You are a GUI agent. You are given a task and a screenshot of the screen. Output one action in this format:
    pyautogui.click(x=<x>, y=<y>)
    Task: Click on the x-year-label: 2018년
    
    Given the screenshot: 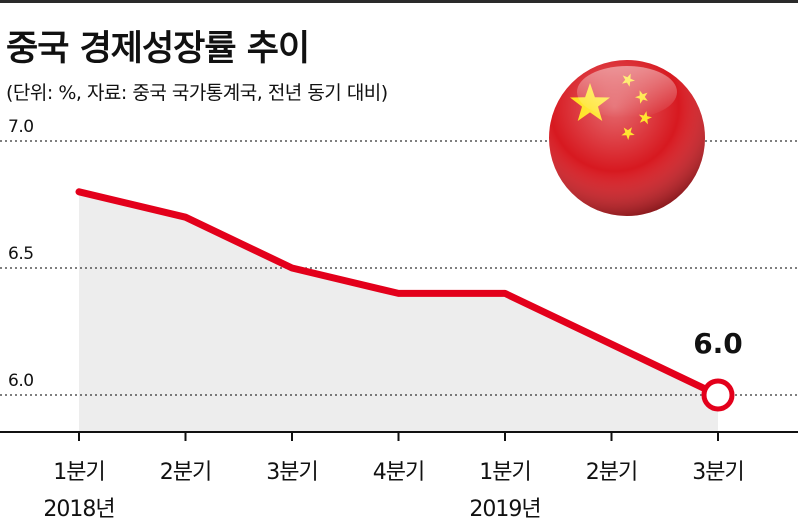 What is the action you would take?
    pyautogui.click(x=78, y=509)
    